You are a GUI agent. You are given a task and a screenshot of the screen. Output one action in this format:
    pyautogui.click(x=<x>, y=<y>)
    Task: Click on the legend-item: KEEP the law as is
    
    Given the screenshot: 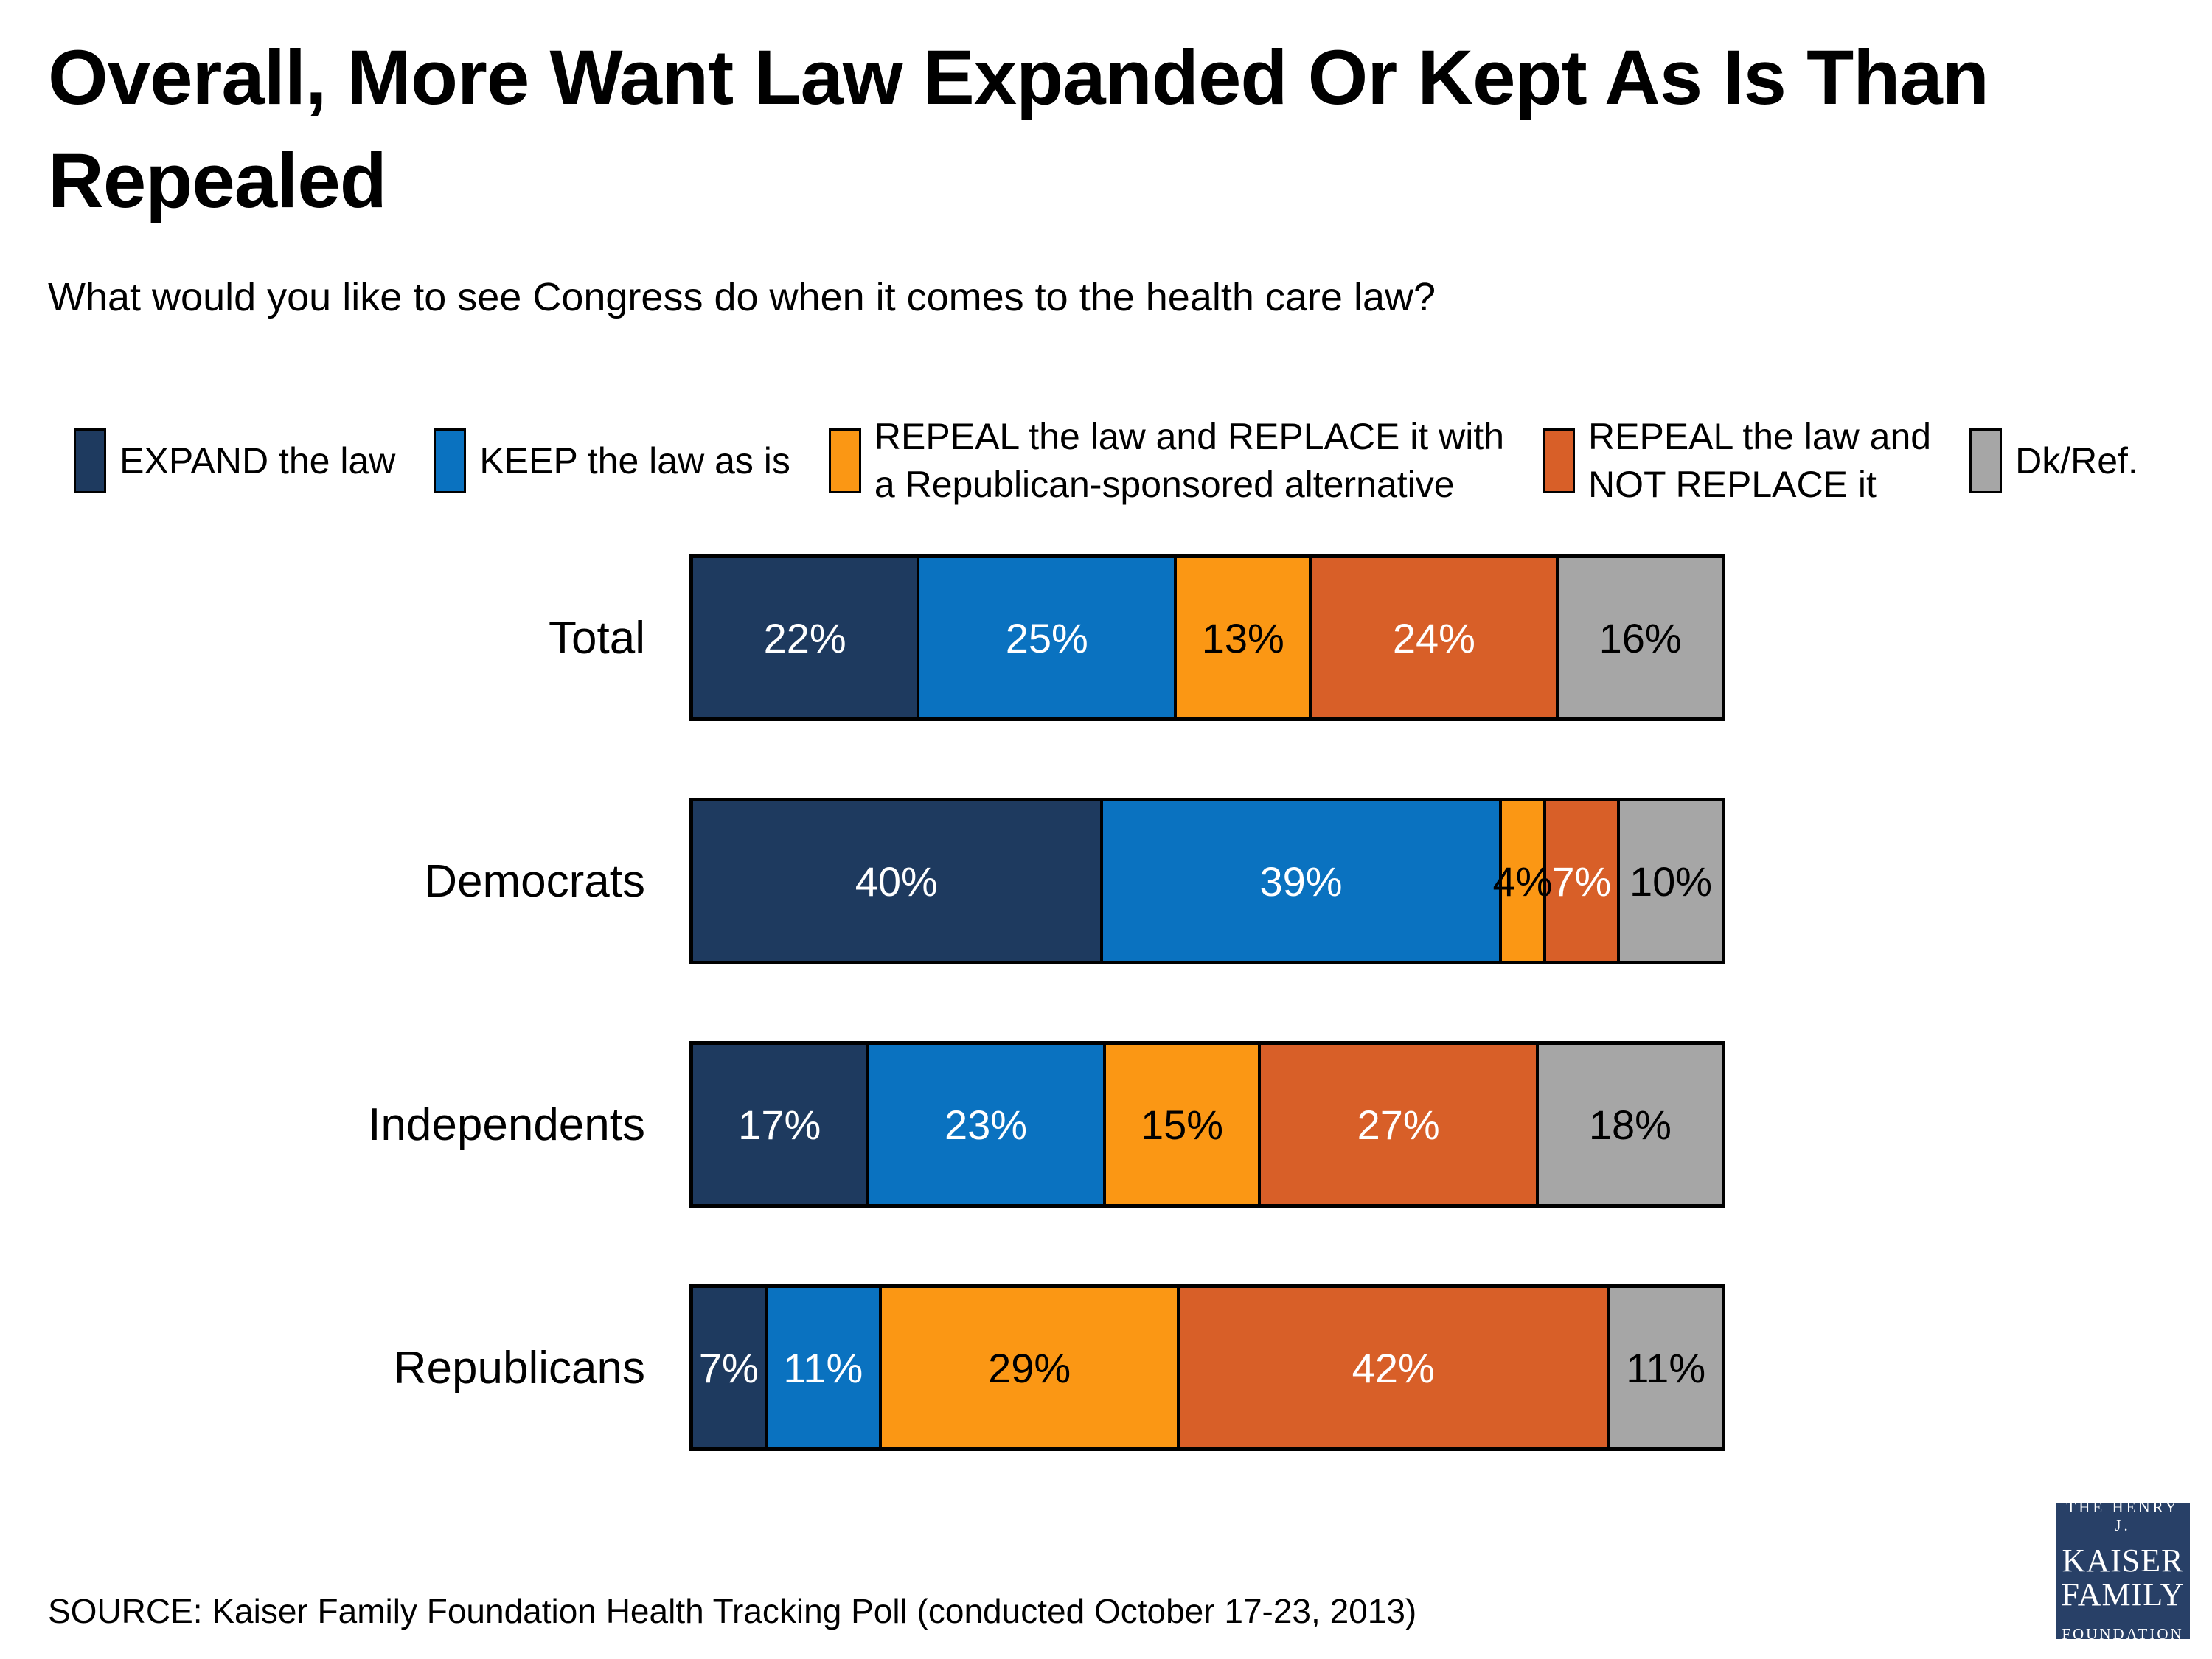 What is the action you would take?
    pyautogui.click(x=612, y=460)
    